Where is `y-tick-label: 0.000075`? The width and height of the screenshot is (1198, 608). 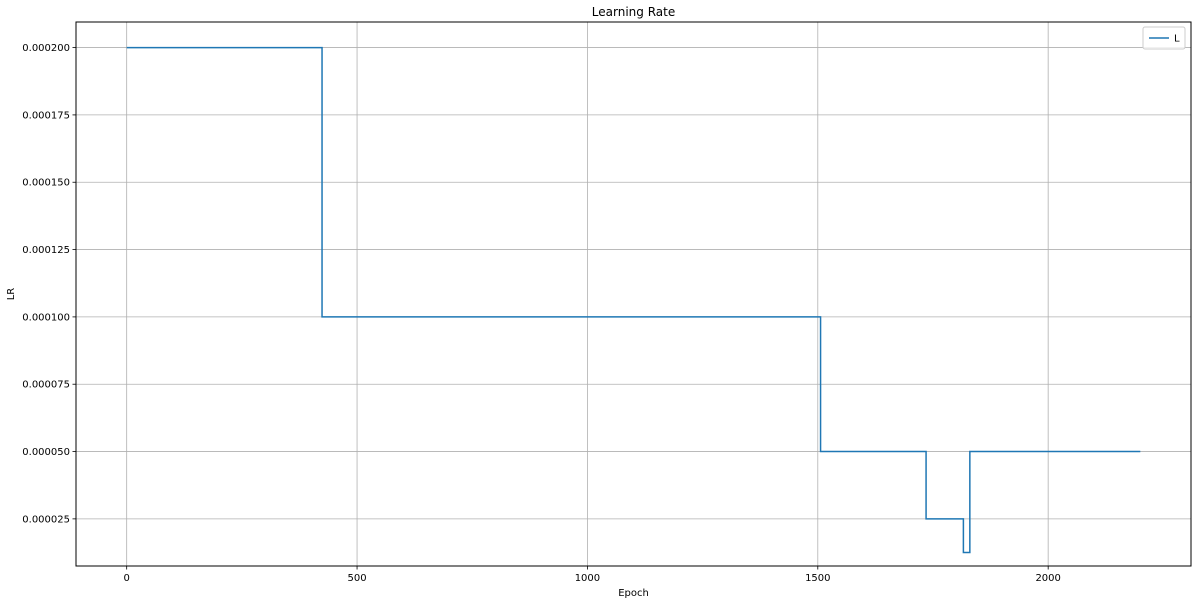 y-tick-label: 0.000075 is located at coordinates (46, 385).